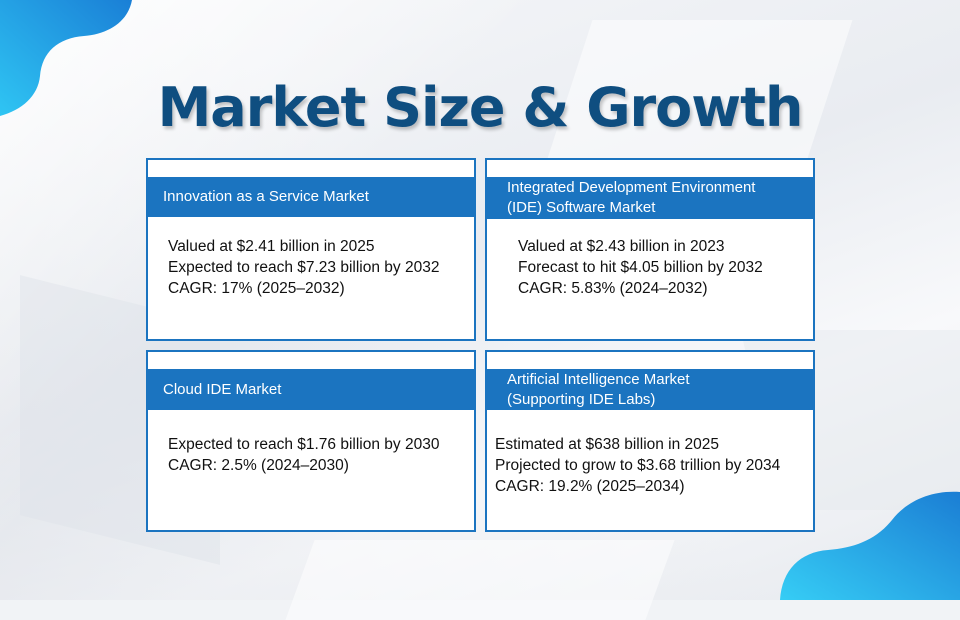 Image resolution: width=960 pixels, height=620 pixels. Describe the element at coordinates (480, 107) in the screenshot. I see `page-title: Market Size & Growth` at that location.